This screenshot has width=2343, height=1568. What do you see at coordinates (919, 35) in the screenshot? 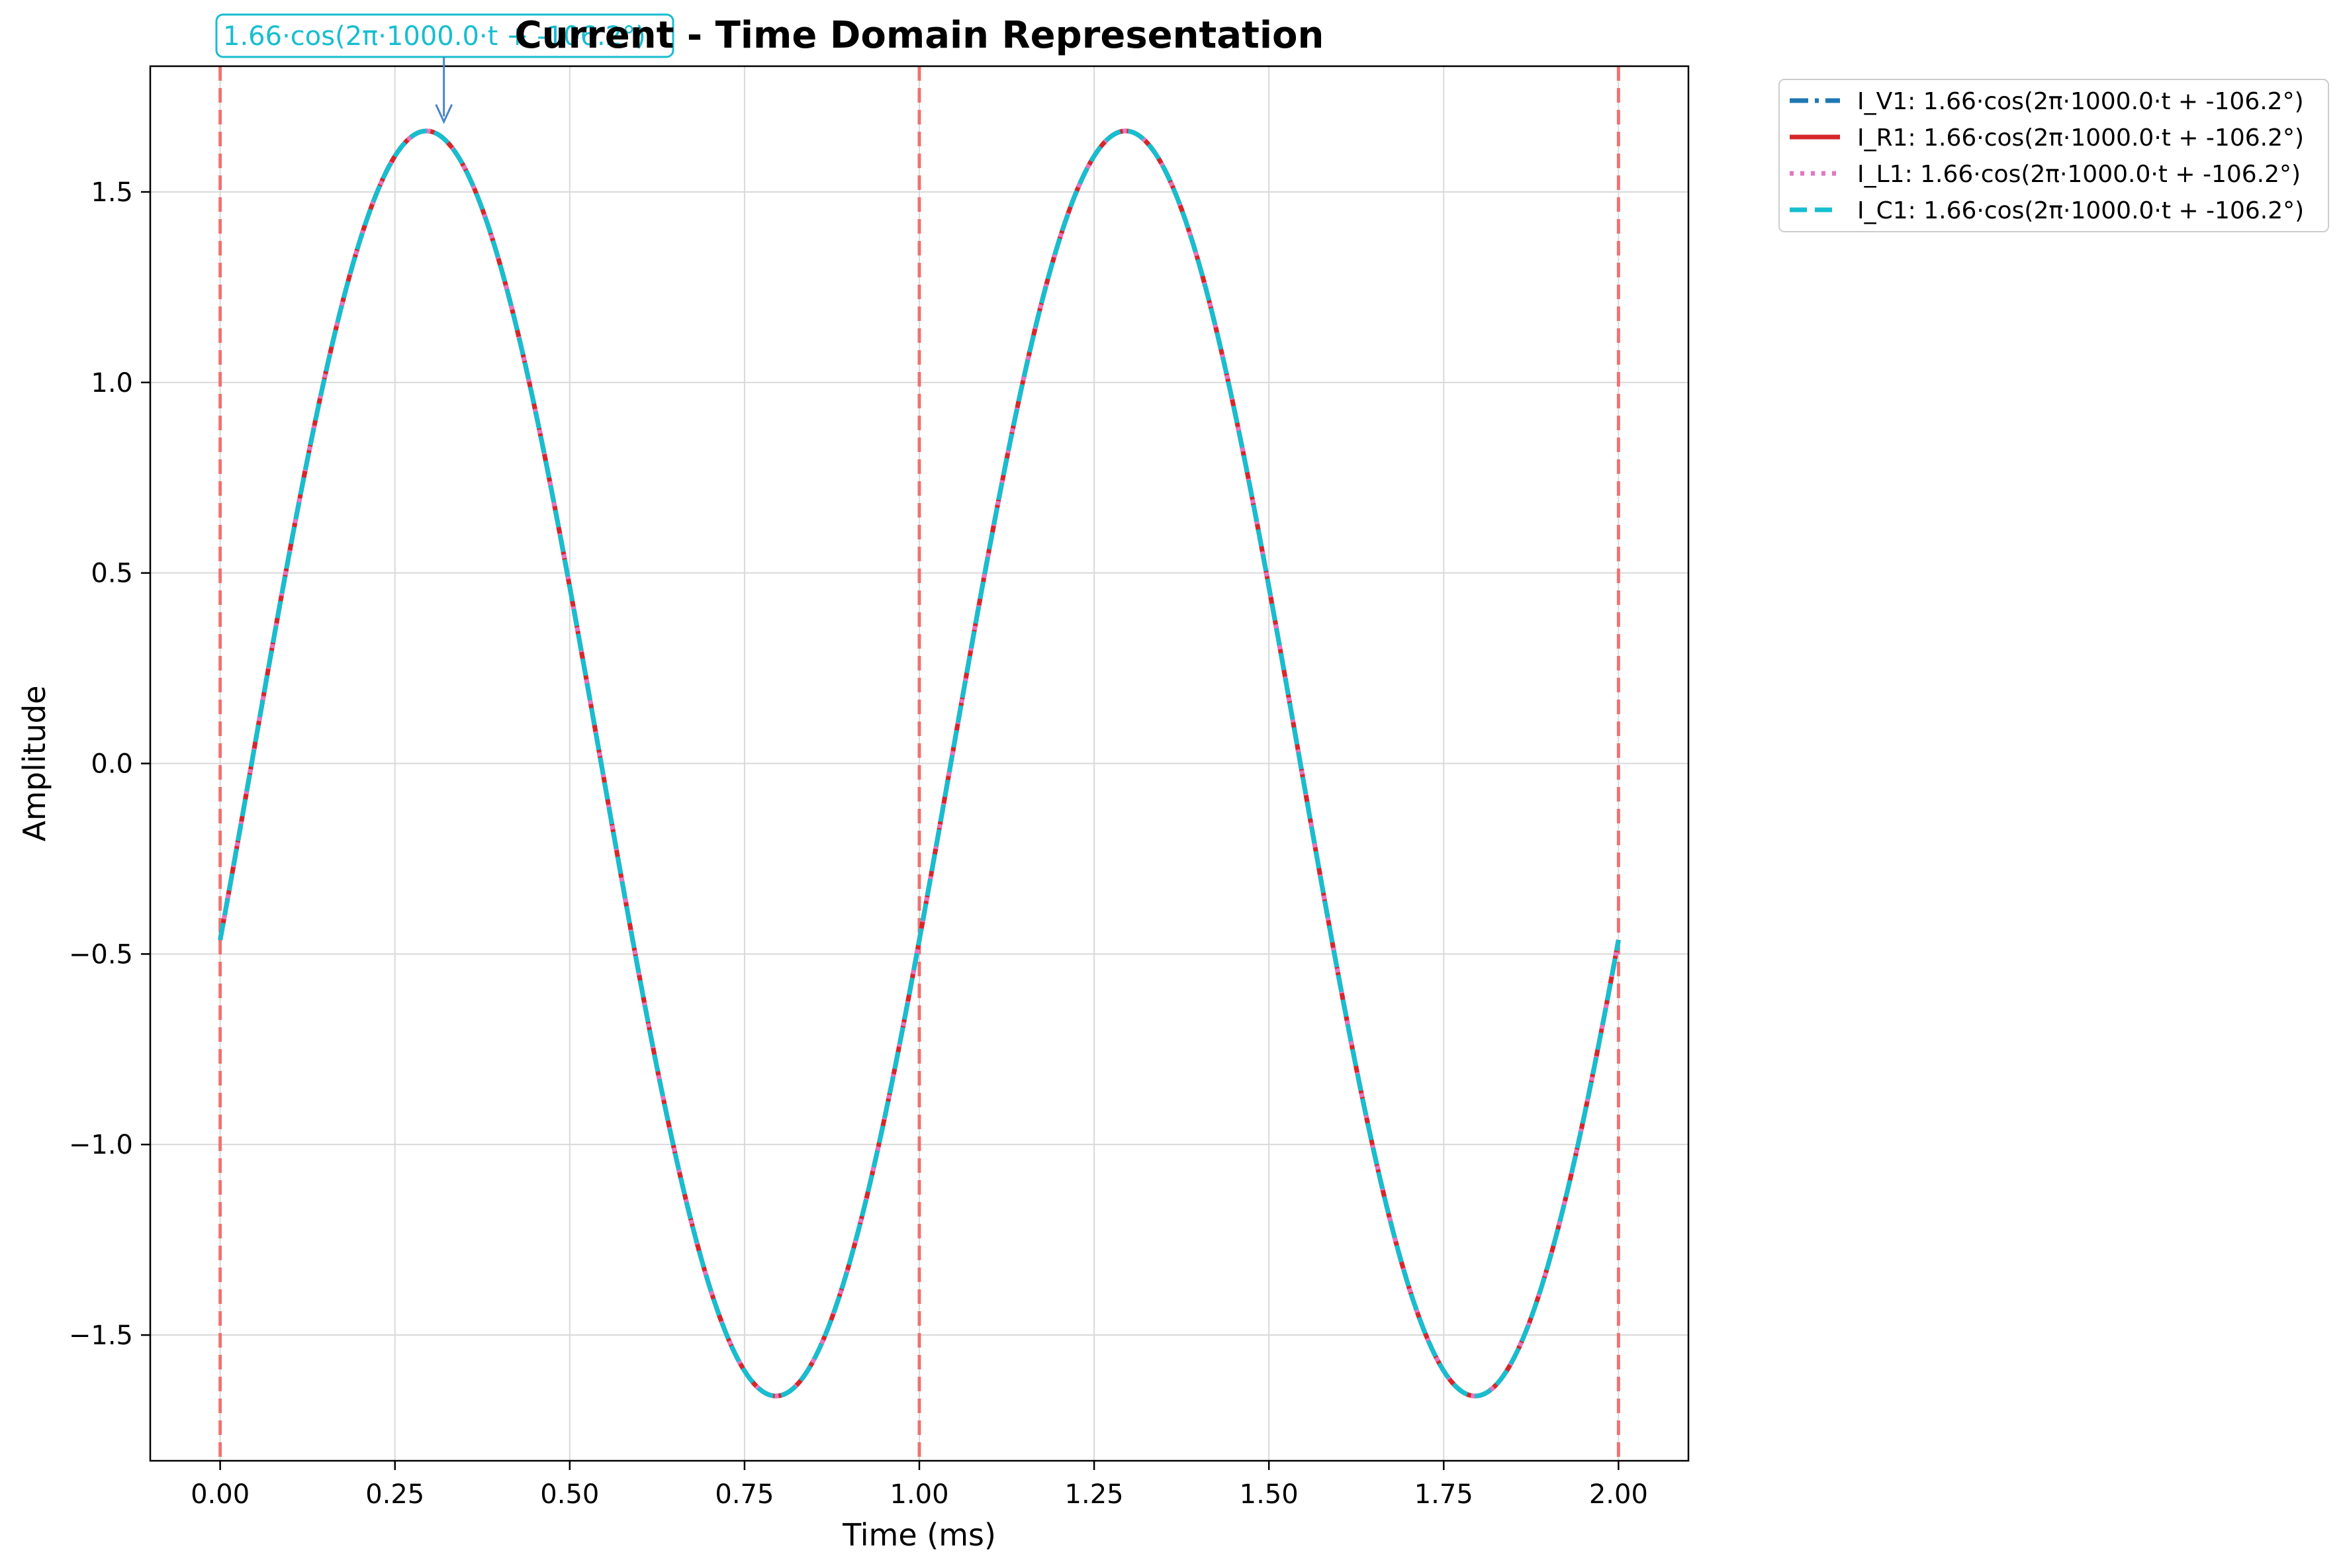
I see `chart-title: Current - Time Domain Representation` at bounding box center [919, 35].